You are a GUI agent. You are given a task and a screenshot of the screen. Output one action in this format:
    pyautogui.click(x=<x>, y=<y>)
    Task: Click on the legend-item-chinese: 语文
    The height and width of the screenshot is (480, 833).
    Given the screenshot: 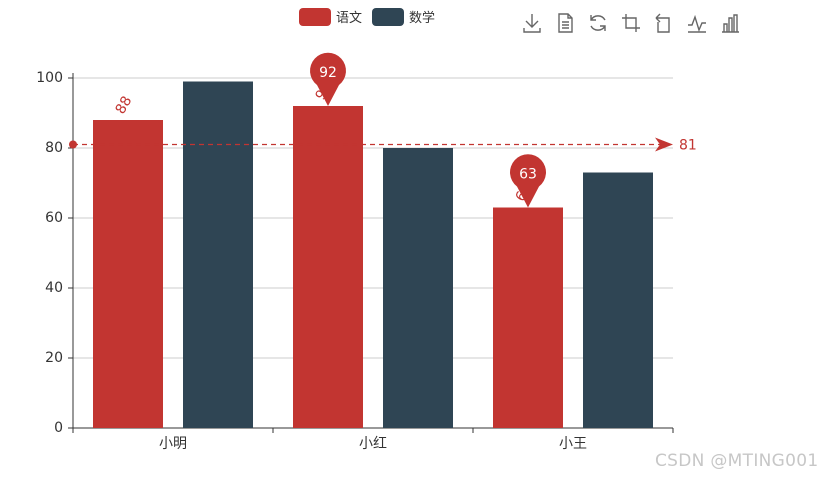 What is the action you would take?
    pyautogui.click(x=330, y=16)
    